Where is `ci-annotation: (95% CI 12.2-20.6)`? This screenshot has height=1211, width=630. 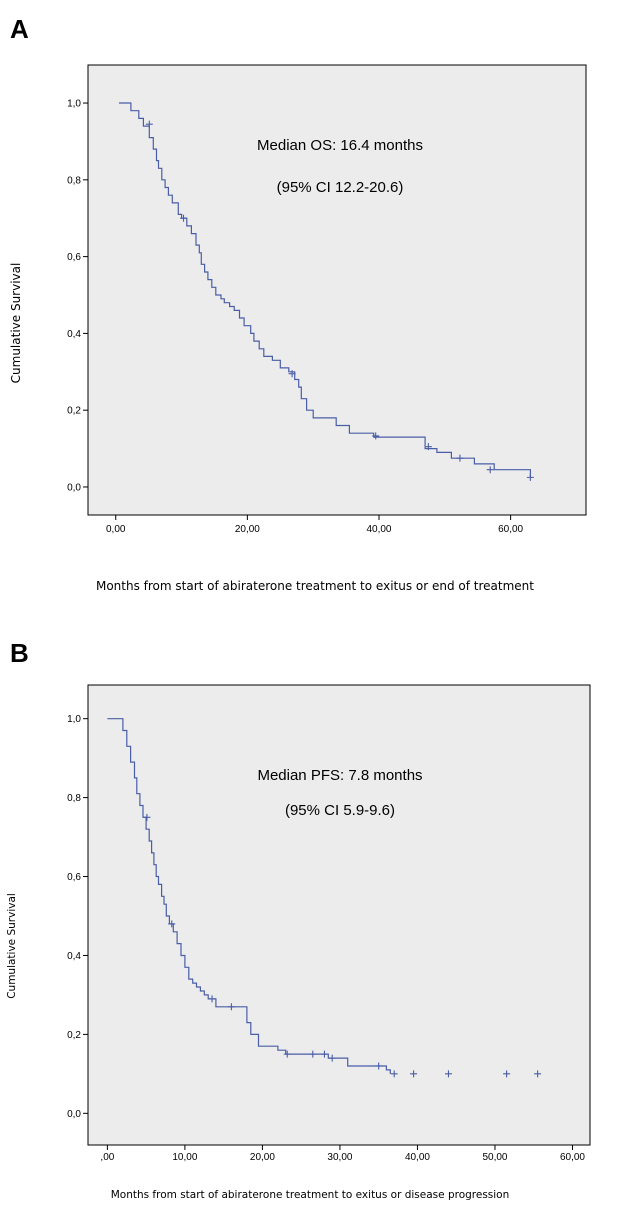 ci-annotation: (95% CI 12.2-20.6) is located at coordinates (340, 187).